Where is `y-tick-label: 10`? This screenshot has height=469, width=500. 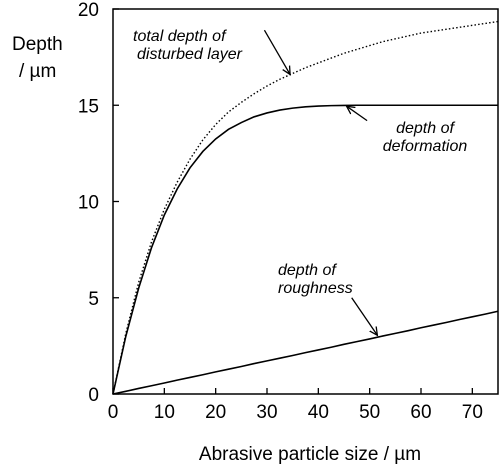
y-tick-label: 10 is located at coordinates (88, 203).